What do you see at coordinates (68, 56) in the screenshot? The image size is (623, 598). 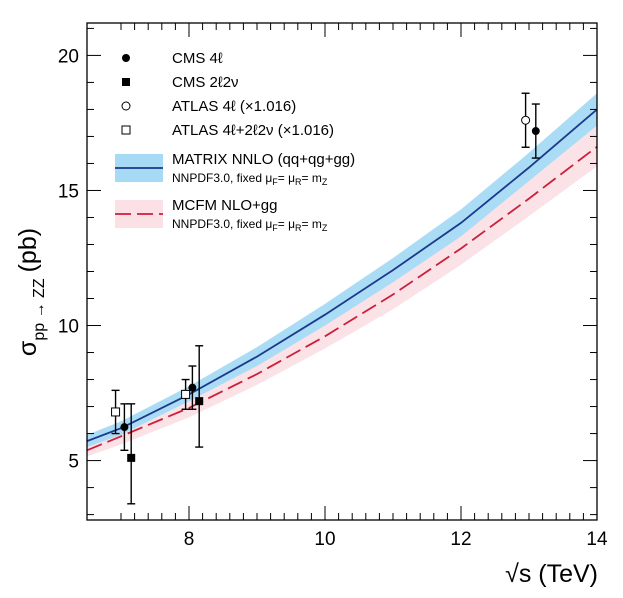 I see `y-tick-label: 20` at bounding box center [68, 56].